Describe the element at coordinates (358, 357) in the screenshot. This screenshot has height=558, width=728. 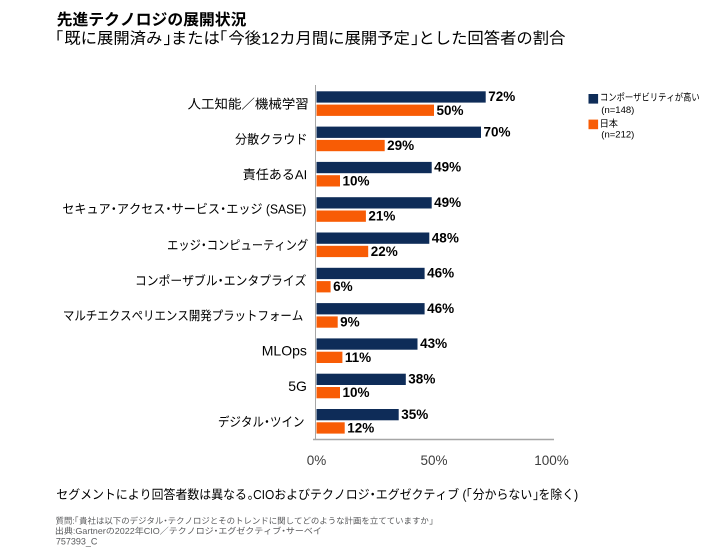
I see `svg-text: 11%` at that location.